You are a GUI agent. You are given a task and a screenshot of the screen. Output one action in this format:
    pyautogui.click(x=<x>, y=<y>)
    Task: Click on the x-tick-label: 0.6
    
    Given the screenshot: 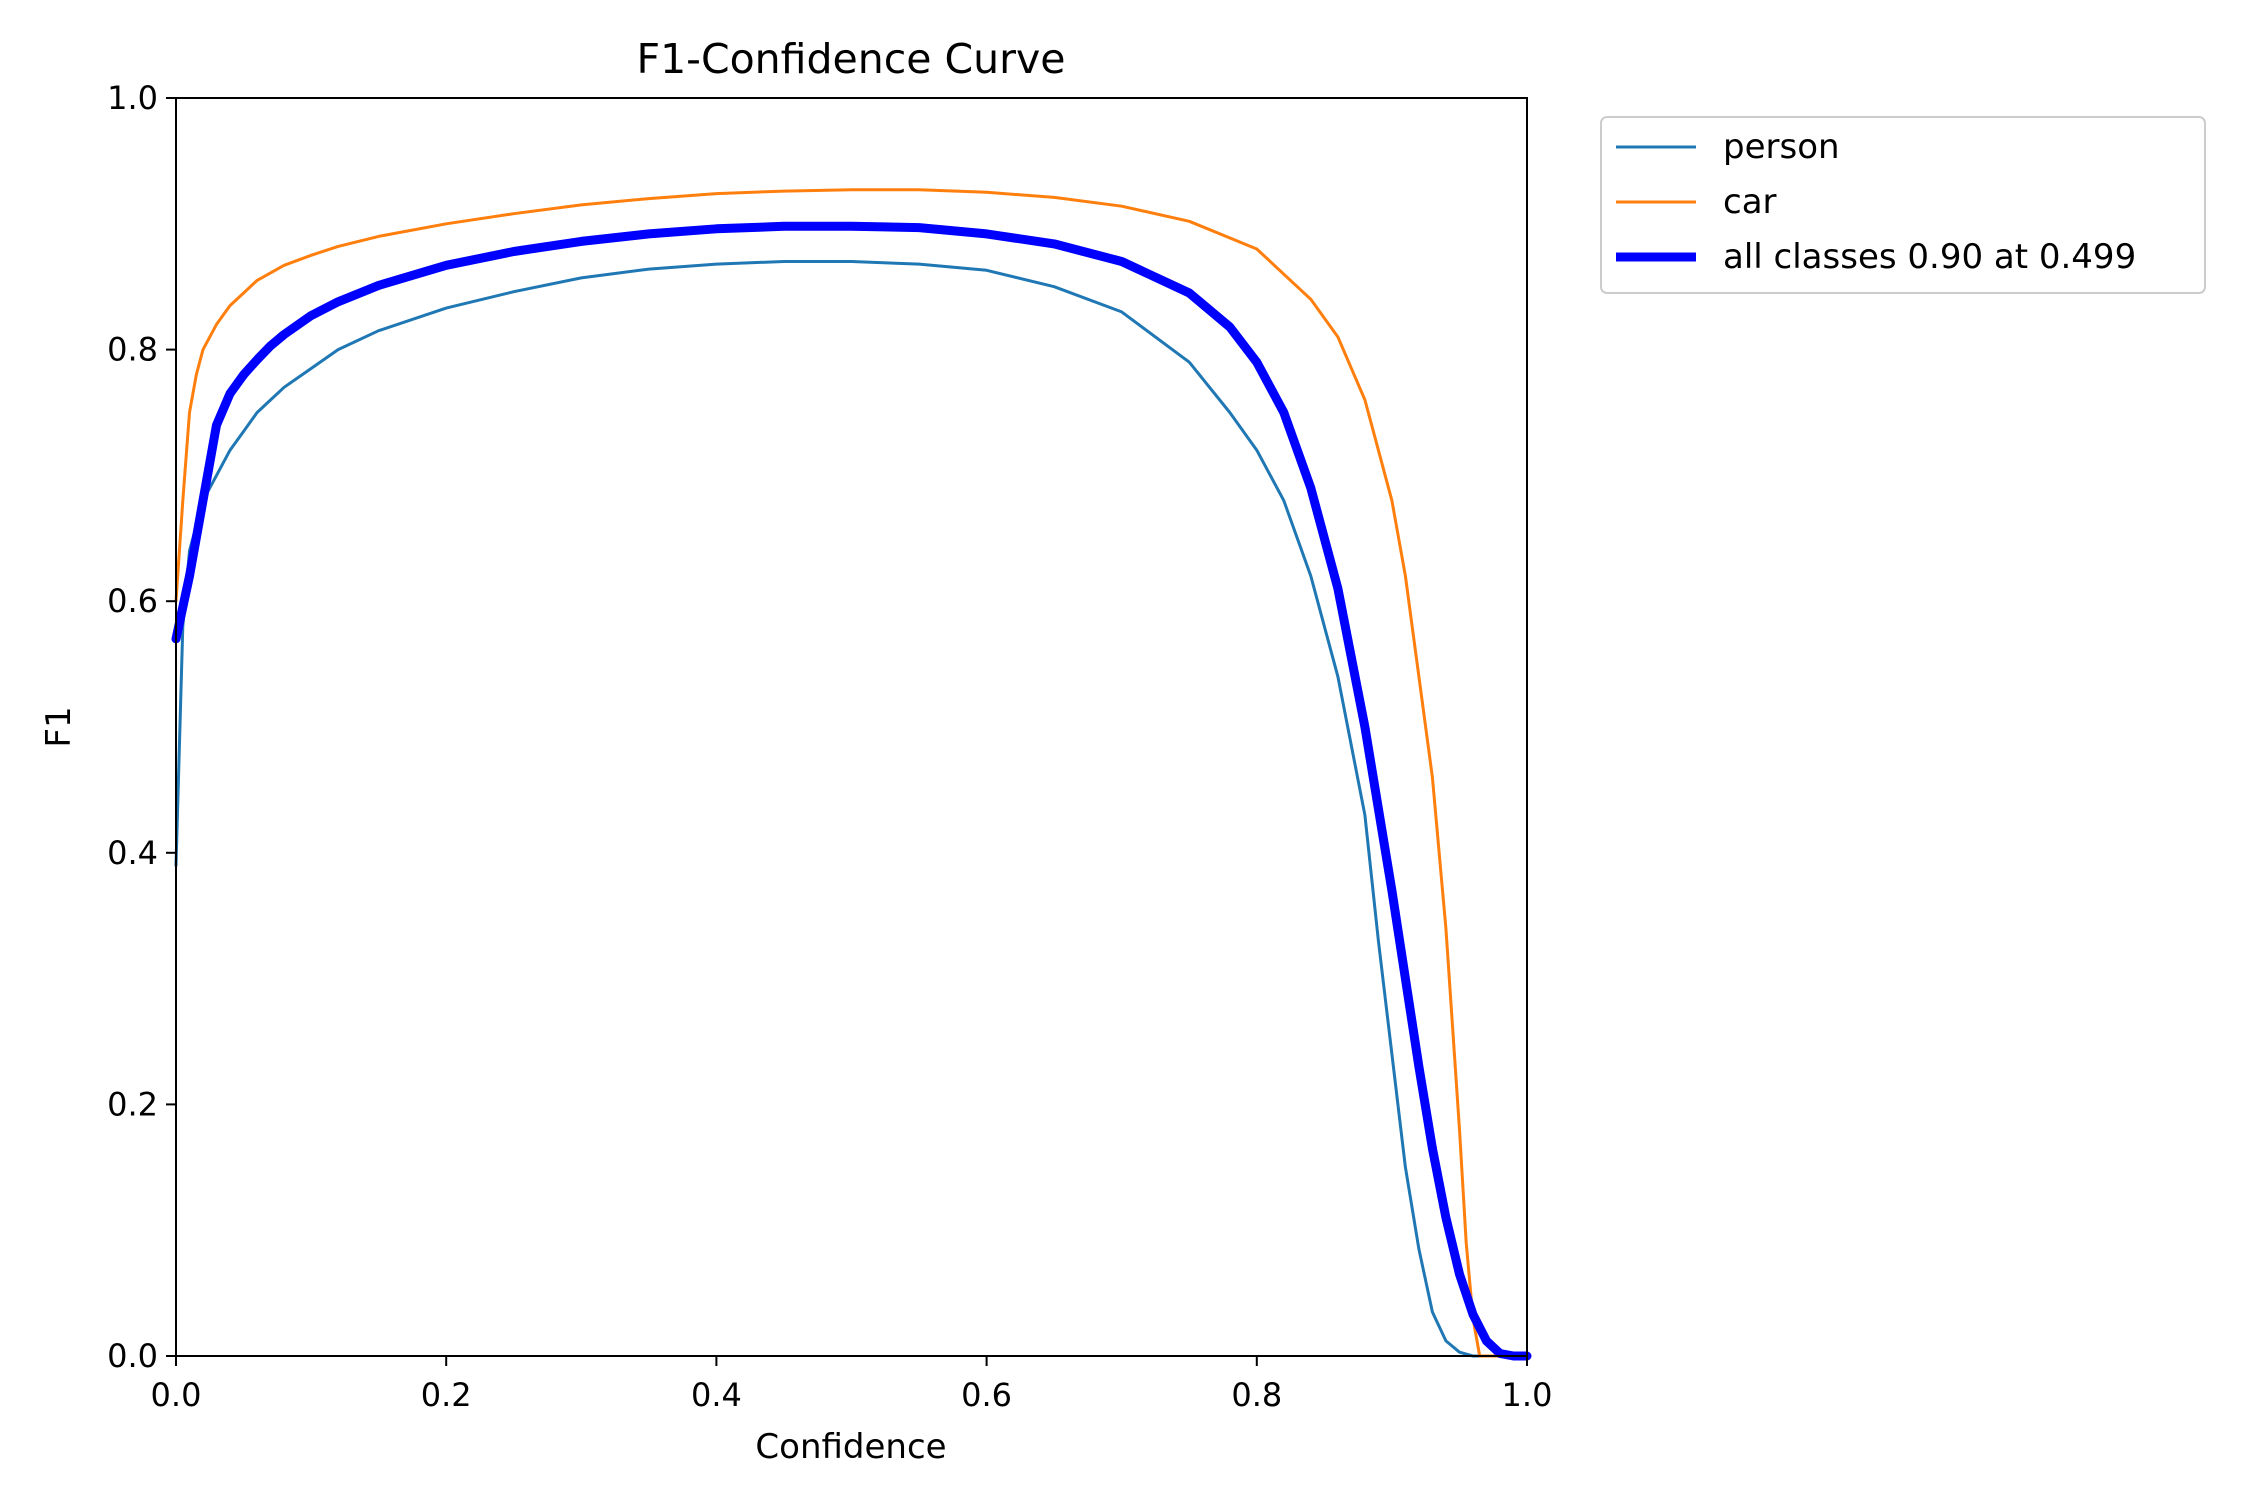 What is the action you would take?
    pyautogui.click(x=986, y=1395)
    